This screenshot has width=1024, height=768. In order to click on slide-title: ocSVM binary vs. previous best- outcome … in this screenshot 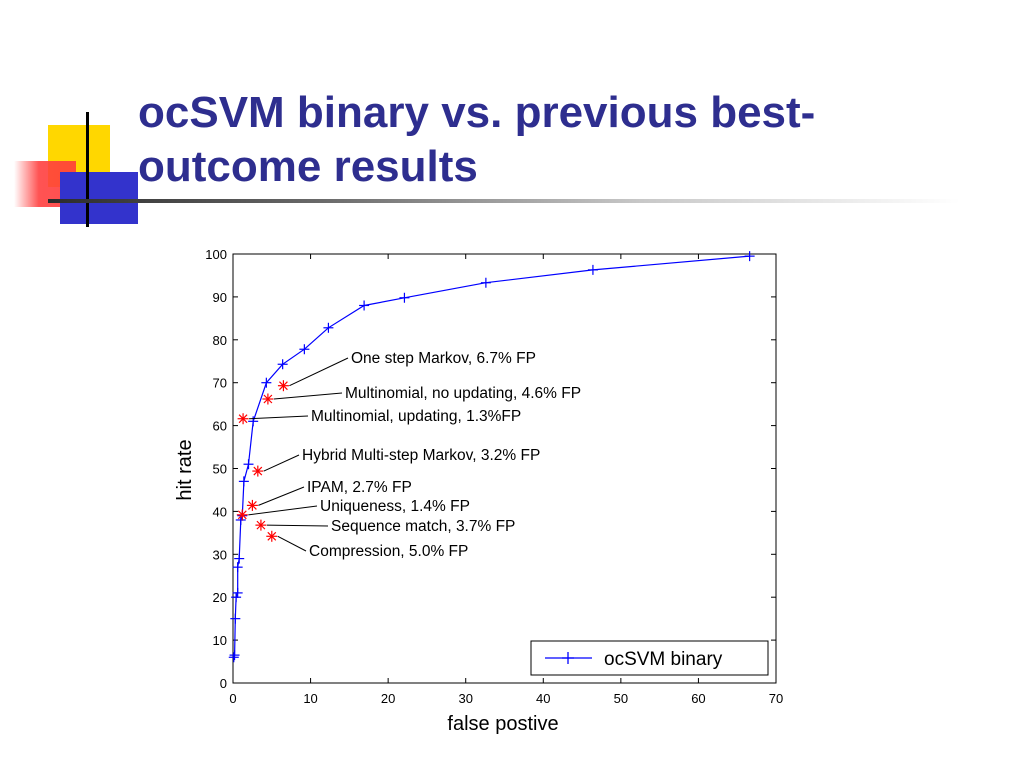, I will do `click(538, 140)`.